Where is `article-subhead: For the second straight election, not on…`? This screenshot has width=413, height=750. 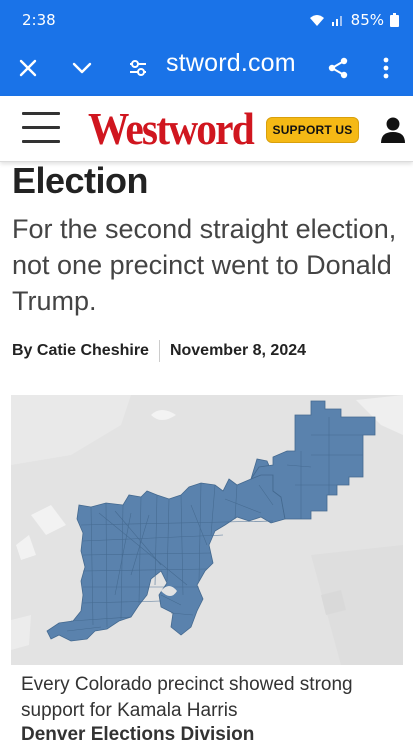 article-subhead: For the second straight election, not on… is located at coordinates (204, 265).